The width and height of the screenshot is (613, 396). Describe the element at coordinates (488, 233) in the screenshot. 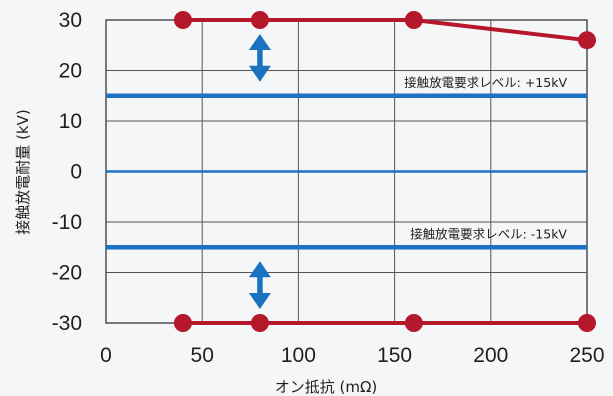

I see `requirement-label: 接触放電要求レベル: -15kV` at that location.